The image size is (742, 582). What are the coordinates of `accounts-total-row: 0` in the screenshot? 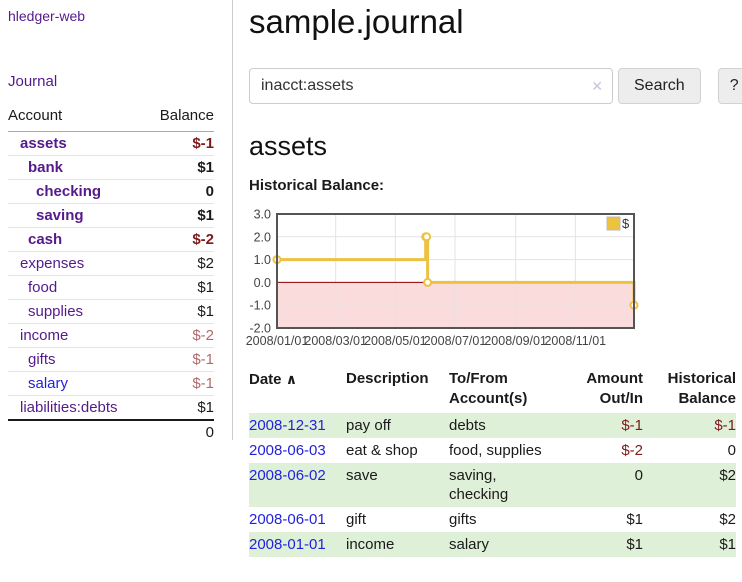 It's located at (111, 431).